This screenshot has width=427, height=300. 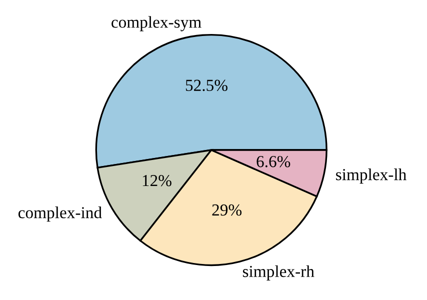 I want to click on data-label: 52.5%, so click(x=207, y=86).